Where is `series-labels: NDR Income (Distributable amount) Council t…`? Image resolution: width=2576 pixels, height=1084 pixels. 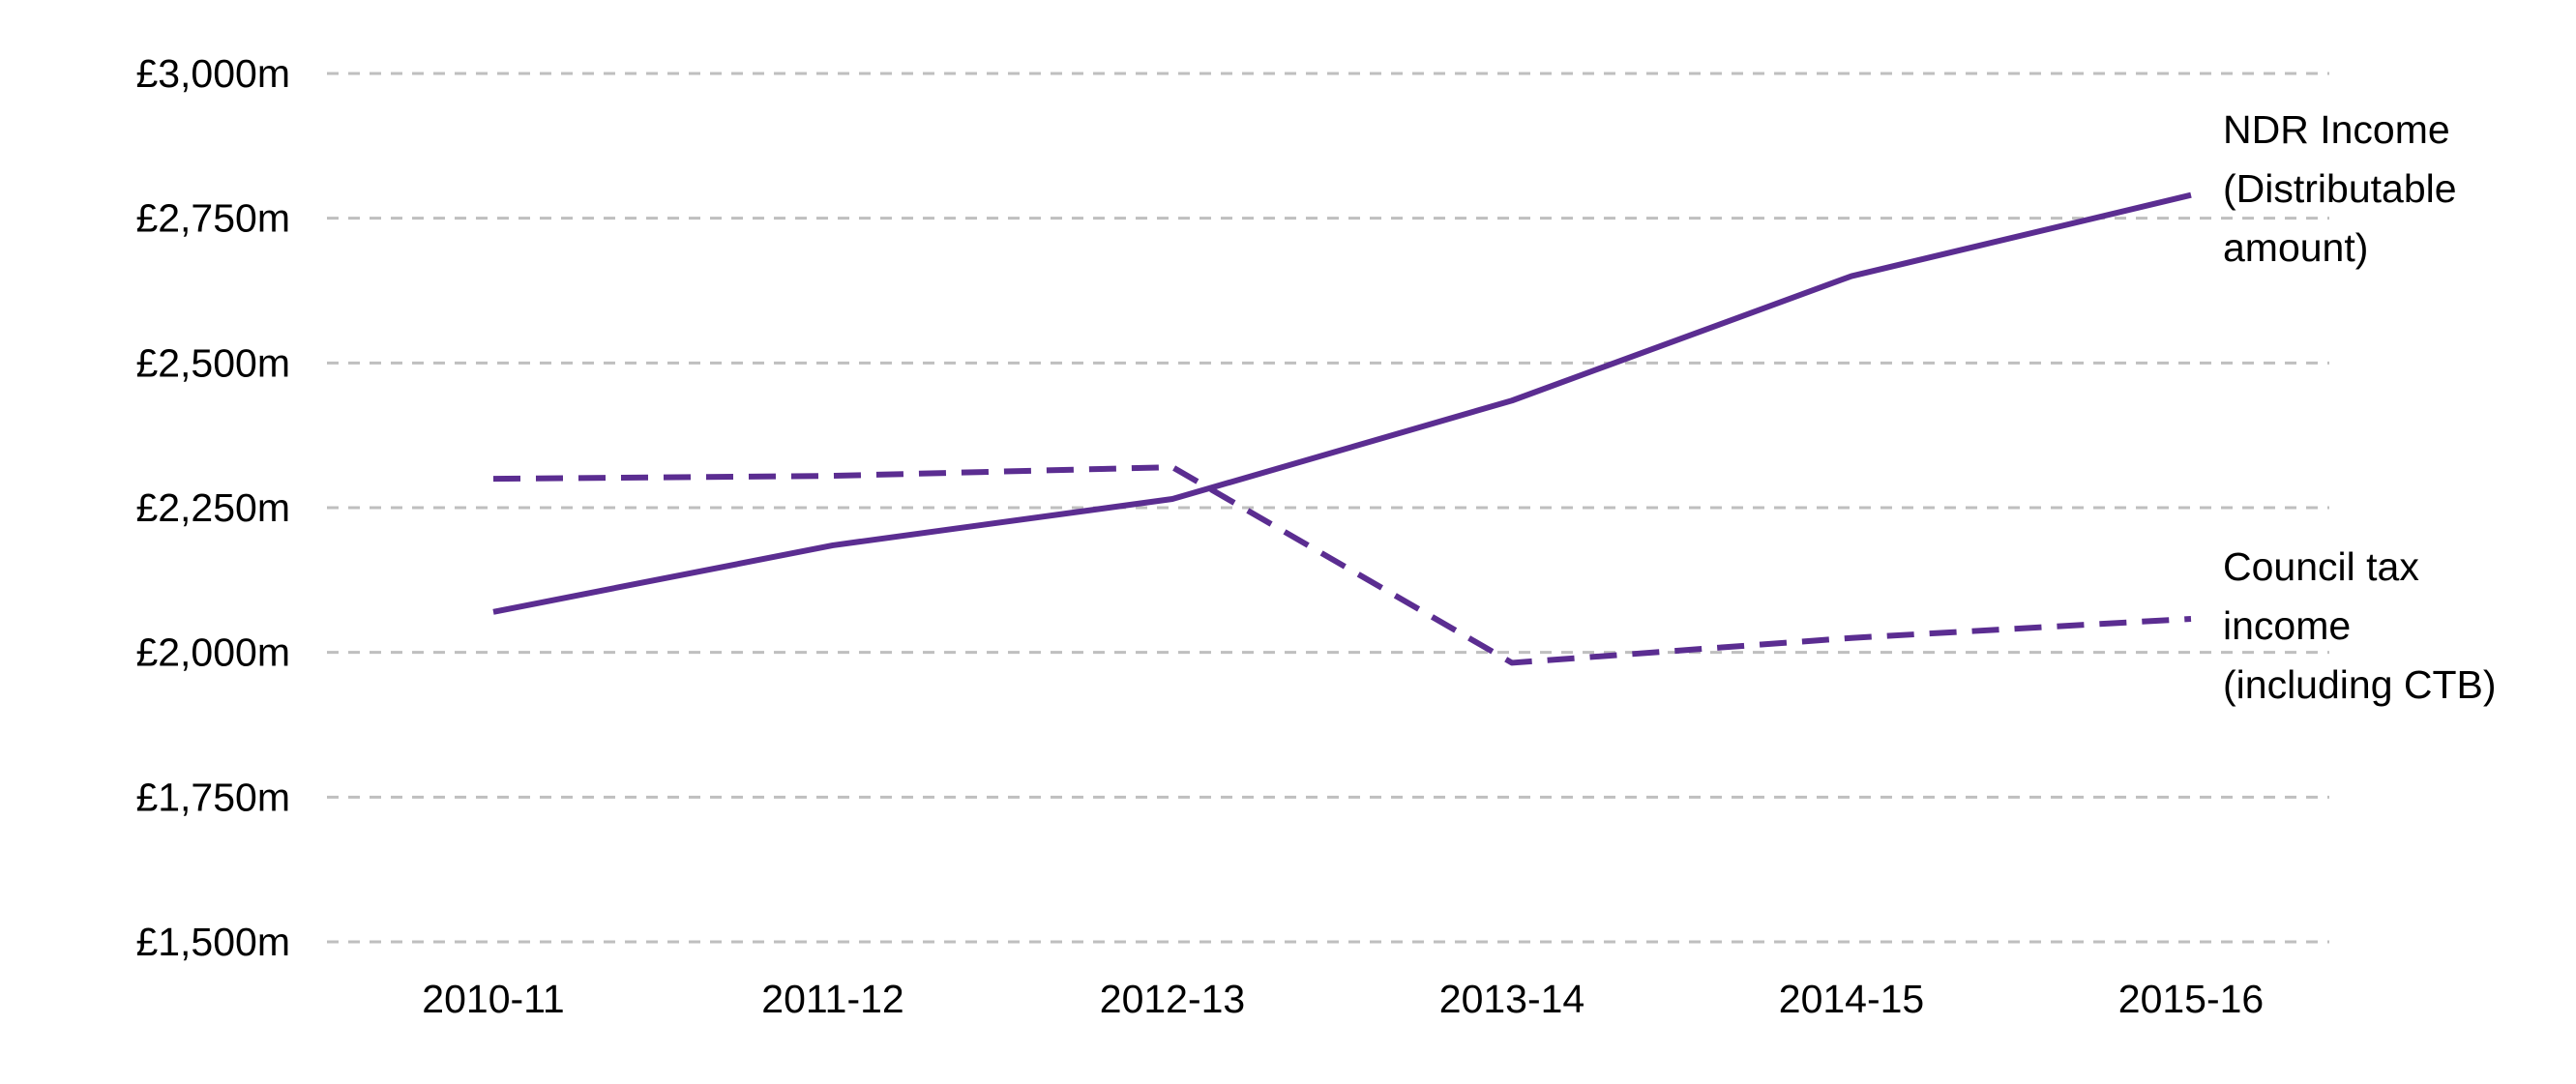 series-labels: NDR Income (Distributable amount) Council t… is located at coordinates (2360, 407).